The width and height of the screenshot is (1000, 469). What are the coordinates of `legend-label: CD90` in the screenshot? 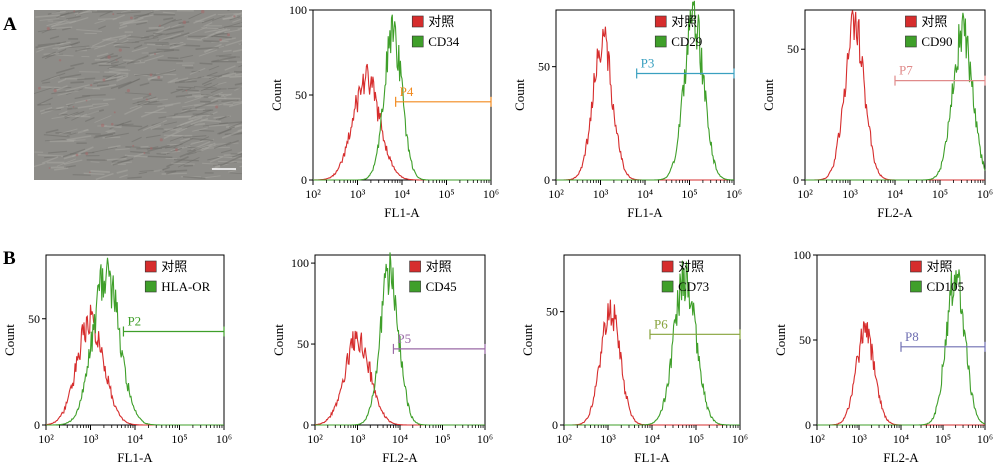 It's located at (936, 41).